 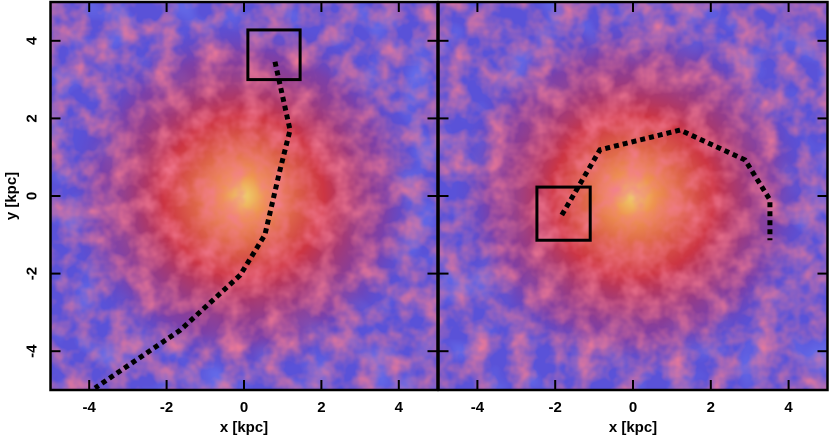 What do you see at coordinates (11, 196) in the screenshot?
I see `y-axis-label: y [kpc]` at bounding box center [11, 196].